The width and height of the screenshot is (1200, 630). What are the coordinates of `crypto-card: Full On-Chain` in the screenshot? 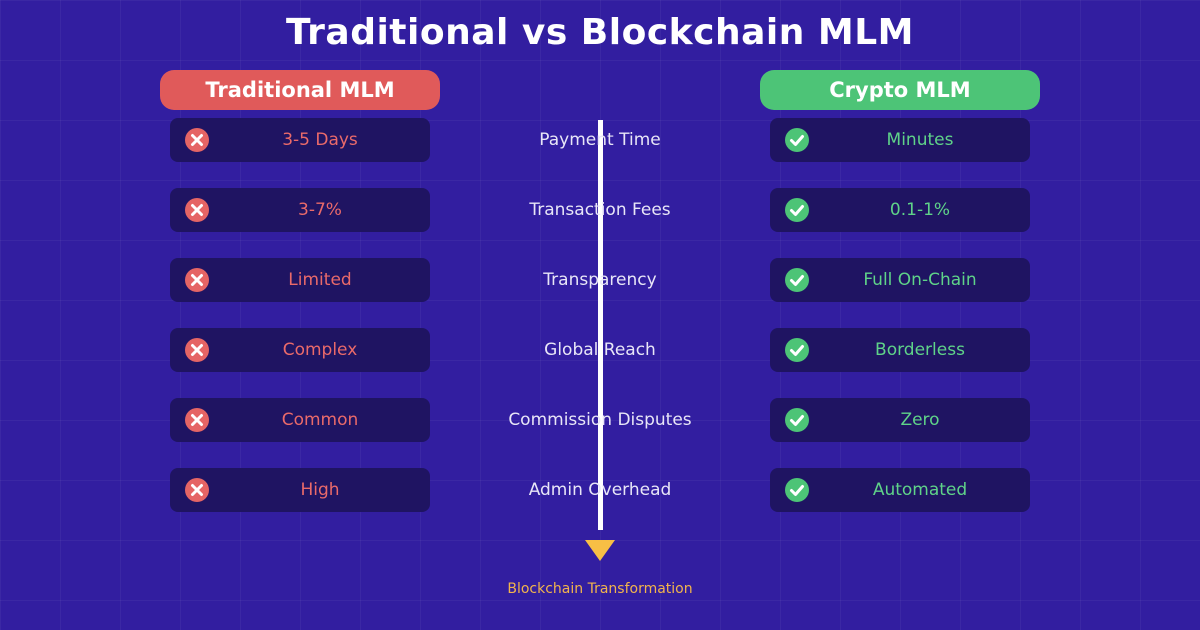 It's located at (900, 280).